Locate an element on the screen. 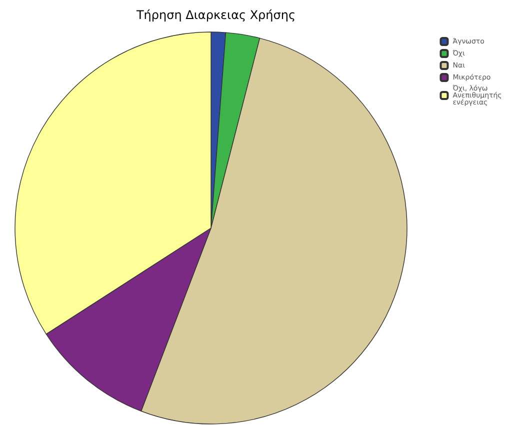 The height and width of the screenshot is (426, 511). chart-title: Τήρηση Διαρκειας Χρήσης is located at coordinates (215, 15).